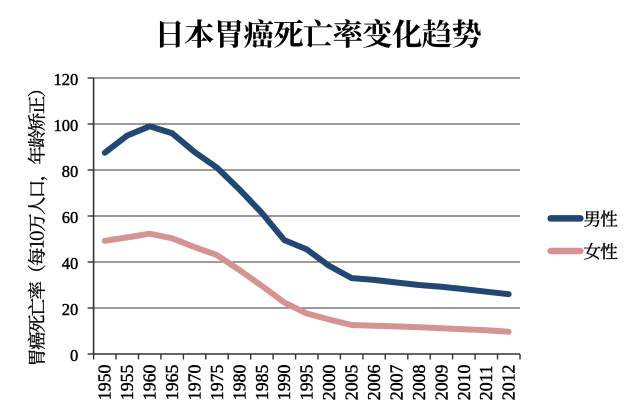 The width and height of the screenshot is (640, 413). What do you see at coordinates (352, 383) in the screenshot?
I see `svg-text: 2005` at bounding box center [352, 383].